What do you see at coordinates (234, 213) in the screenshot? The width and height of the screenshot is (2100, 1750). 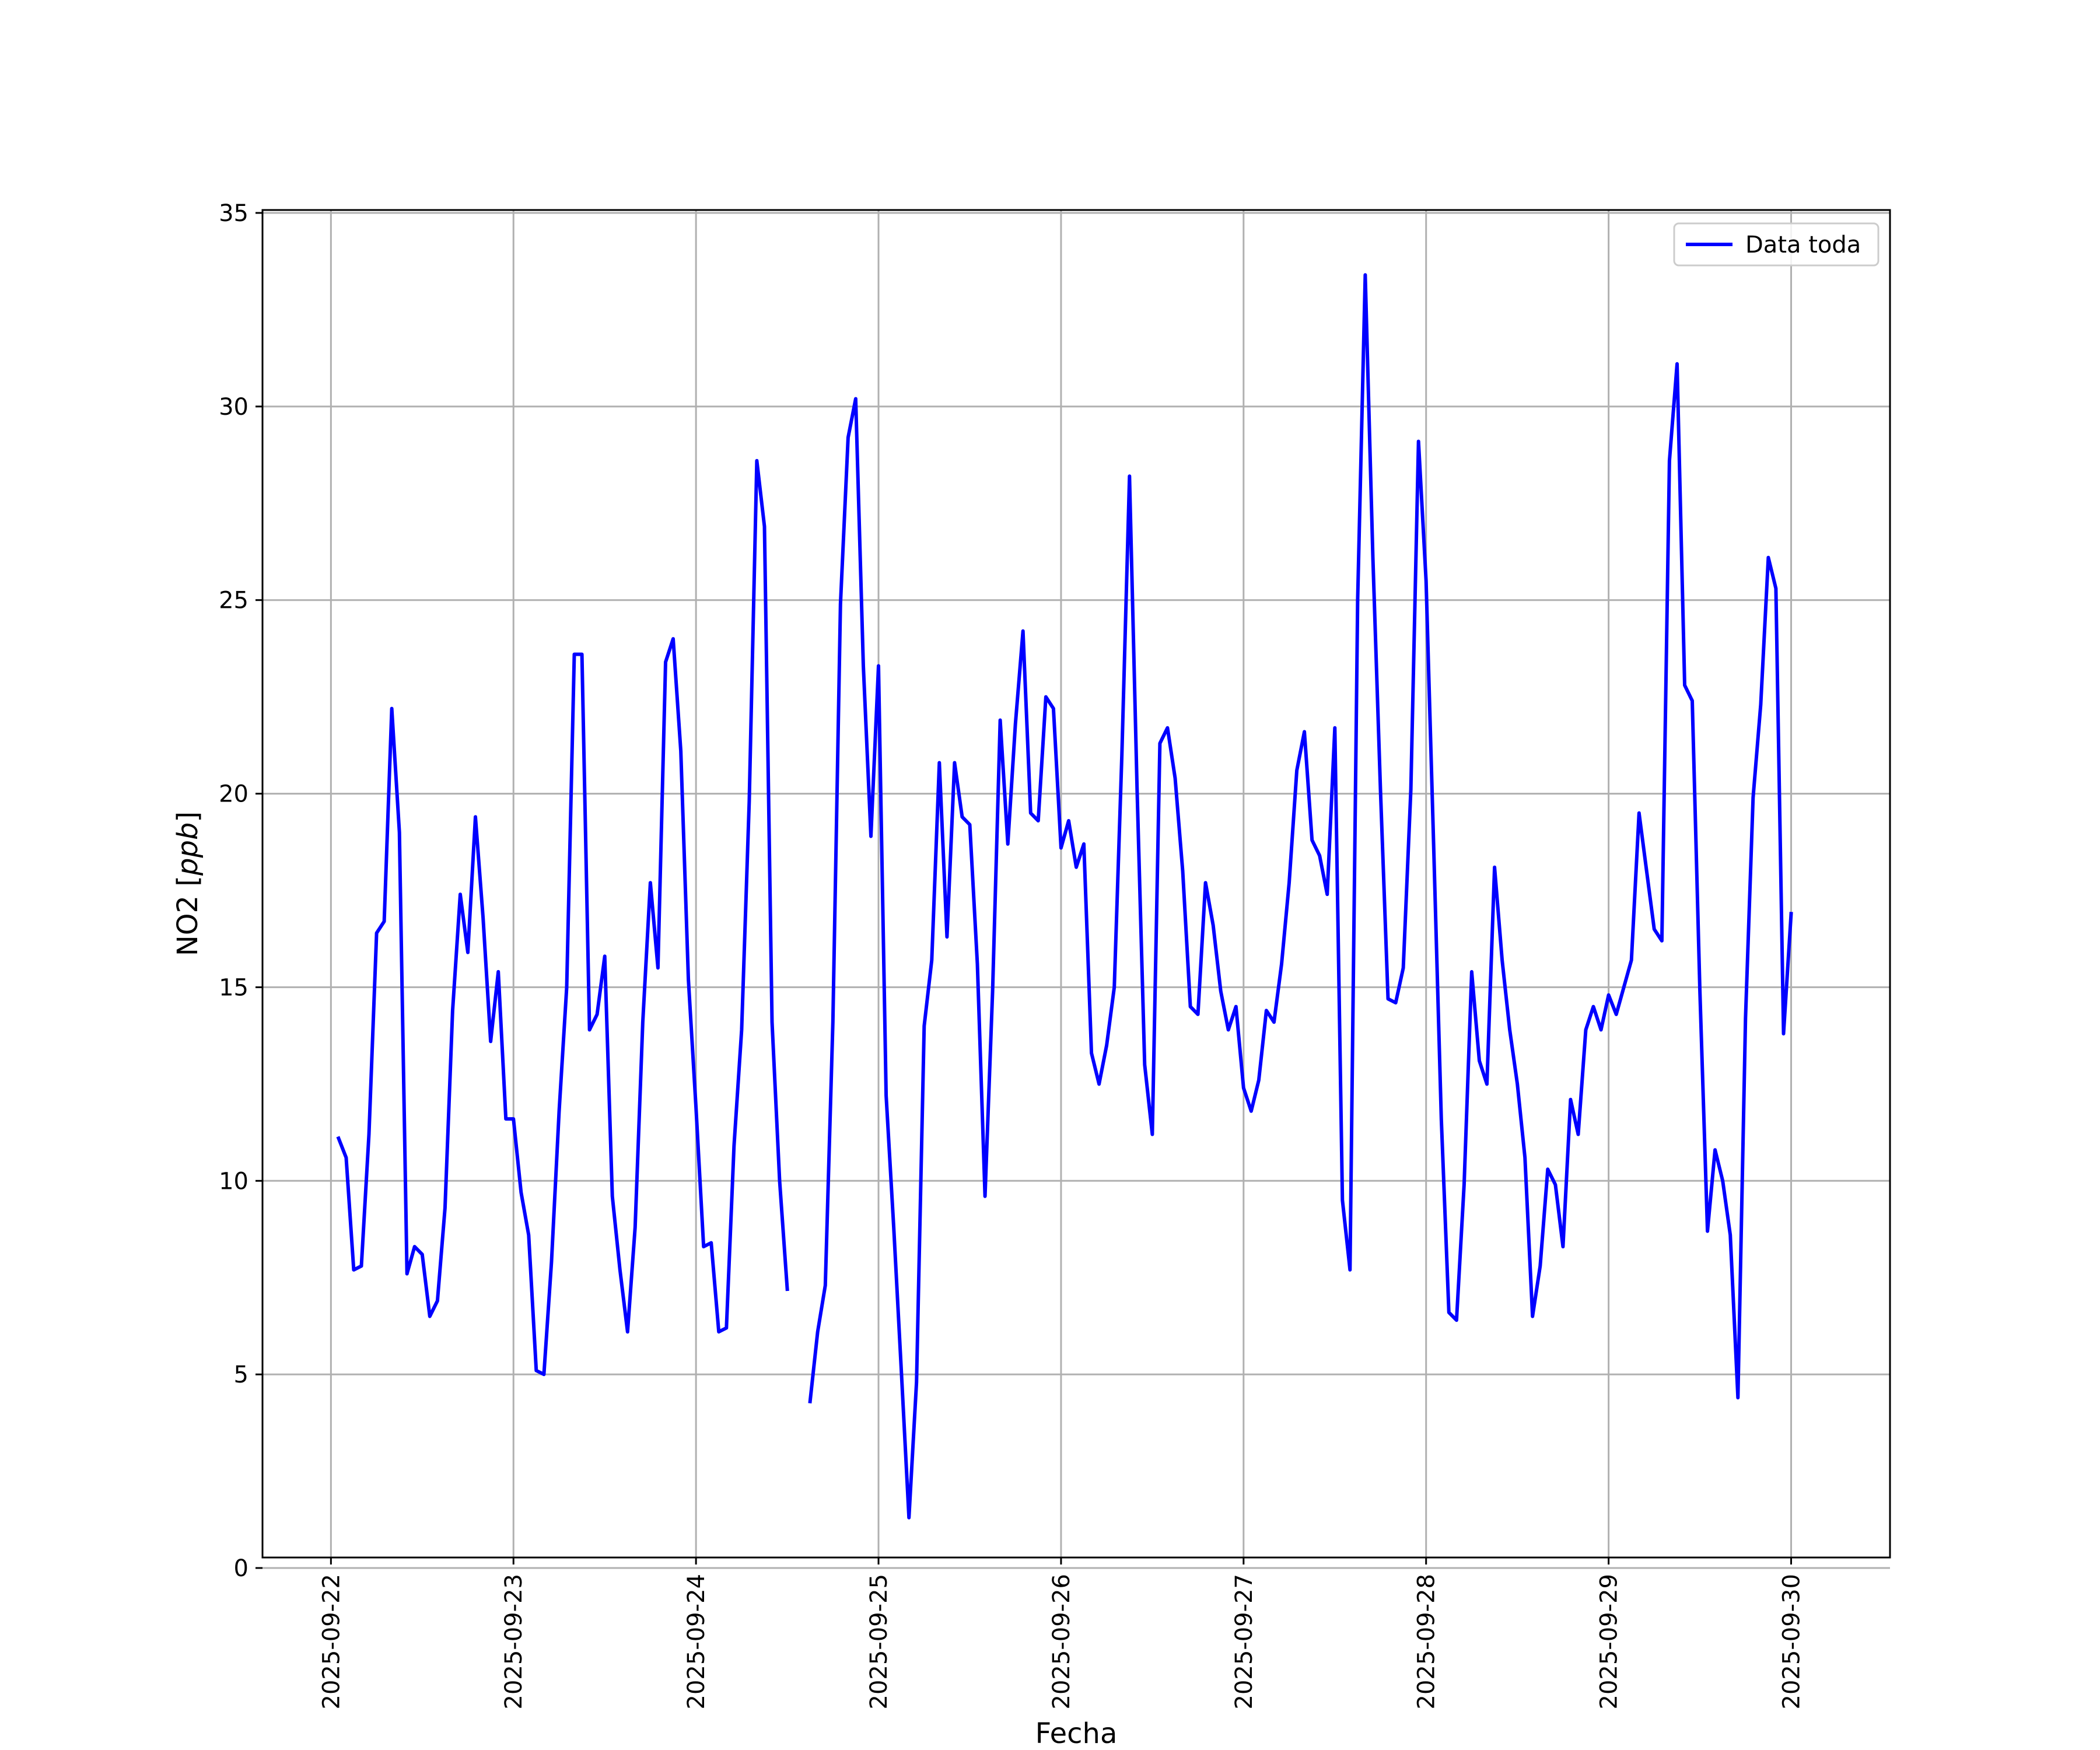 I see `y-tick-label: 35` at bounding box center [234, 213].